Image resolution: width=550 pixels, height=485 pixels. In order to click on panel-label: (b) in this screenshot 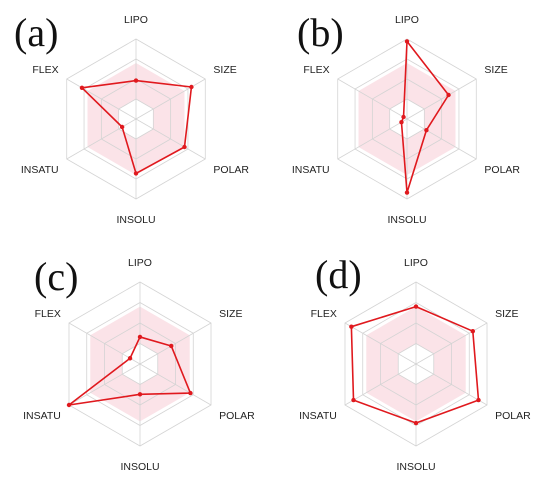, I will do `click(320, 32)`.